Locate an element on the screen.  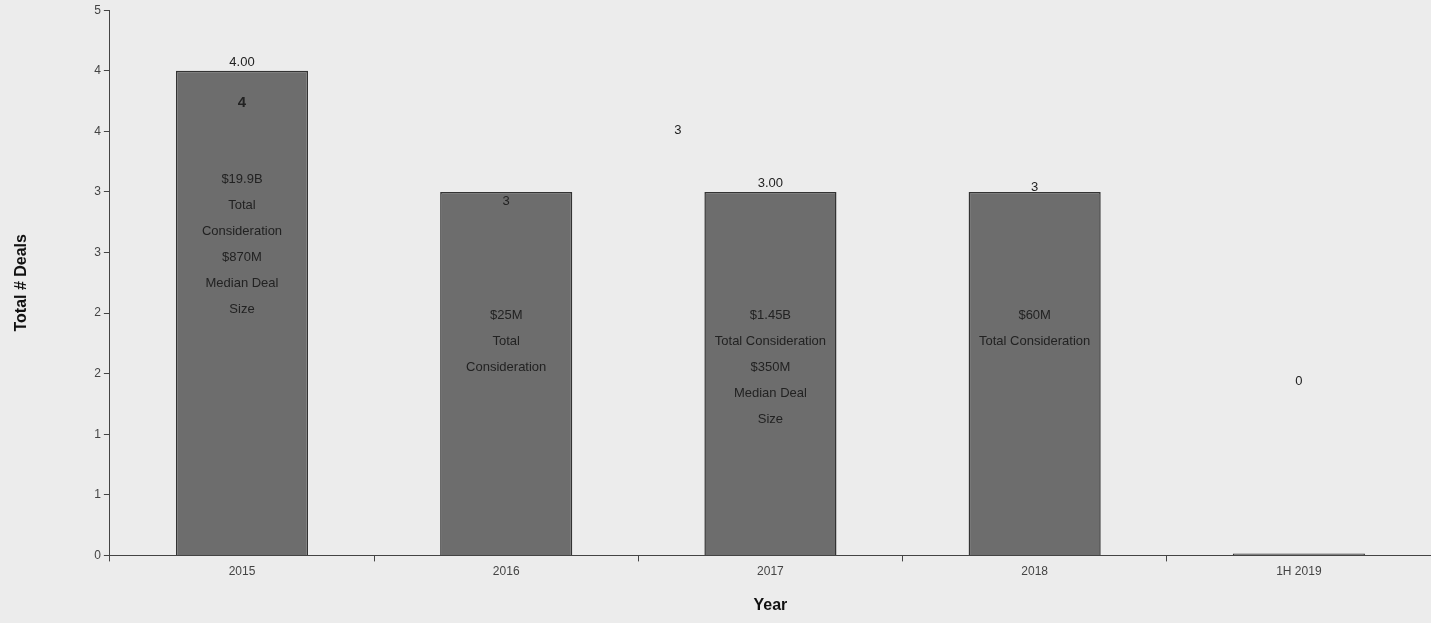
annotation: $19.9B Total Consideration $870M Median Deal Size is located at coordinates (242, 243).